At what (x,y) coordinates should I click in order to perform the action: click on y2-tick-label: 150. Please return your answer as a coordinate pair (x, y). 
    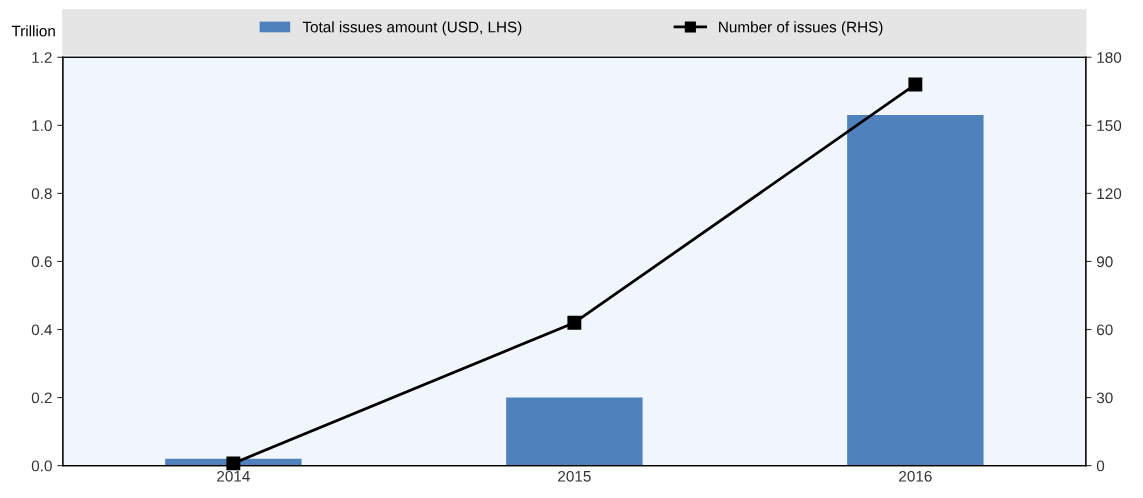
    Looking at the image, I should click on (1109, 126).